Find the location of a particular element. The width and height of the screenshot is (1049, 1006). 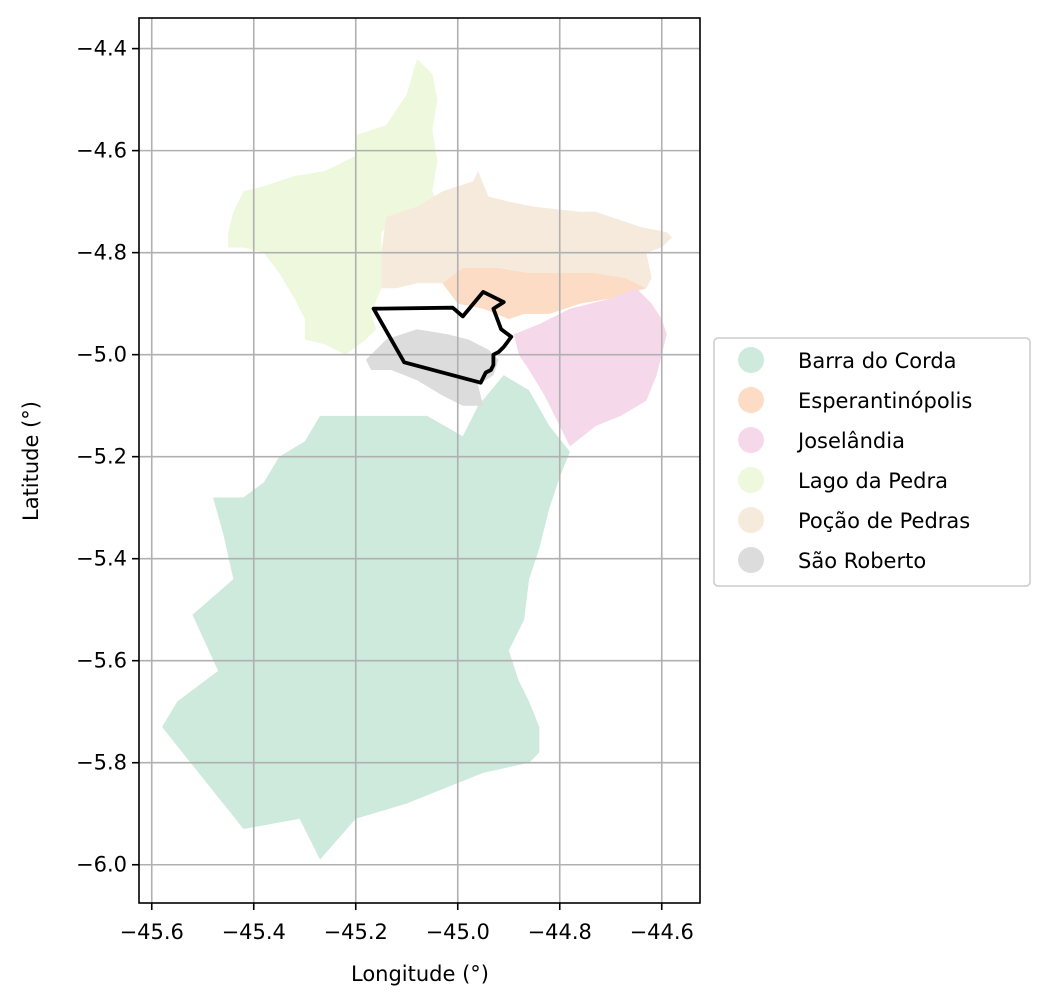

y-tick-label: −5.8 is located at coordinates (101, 763).